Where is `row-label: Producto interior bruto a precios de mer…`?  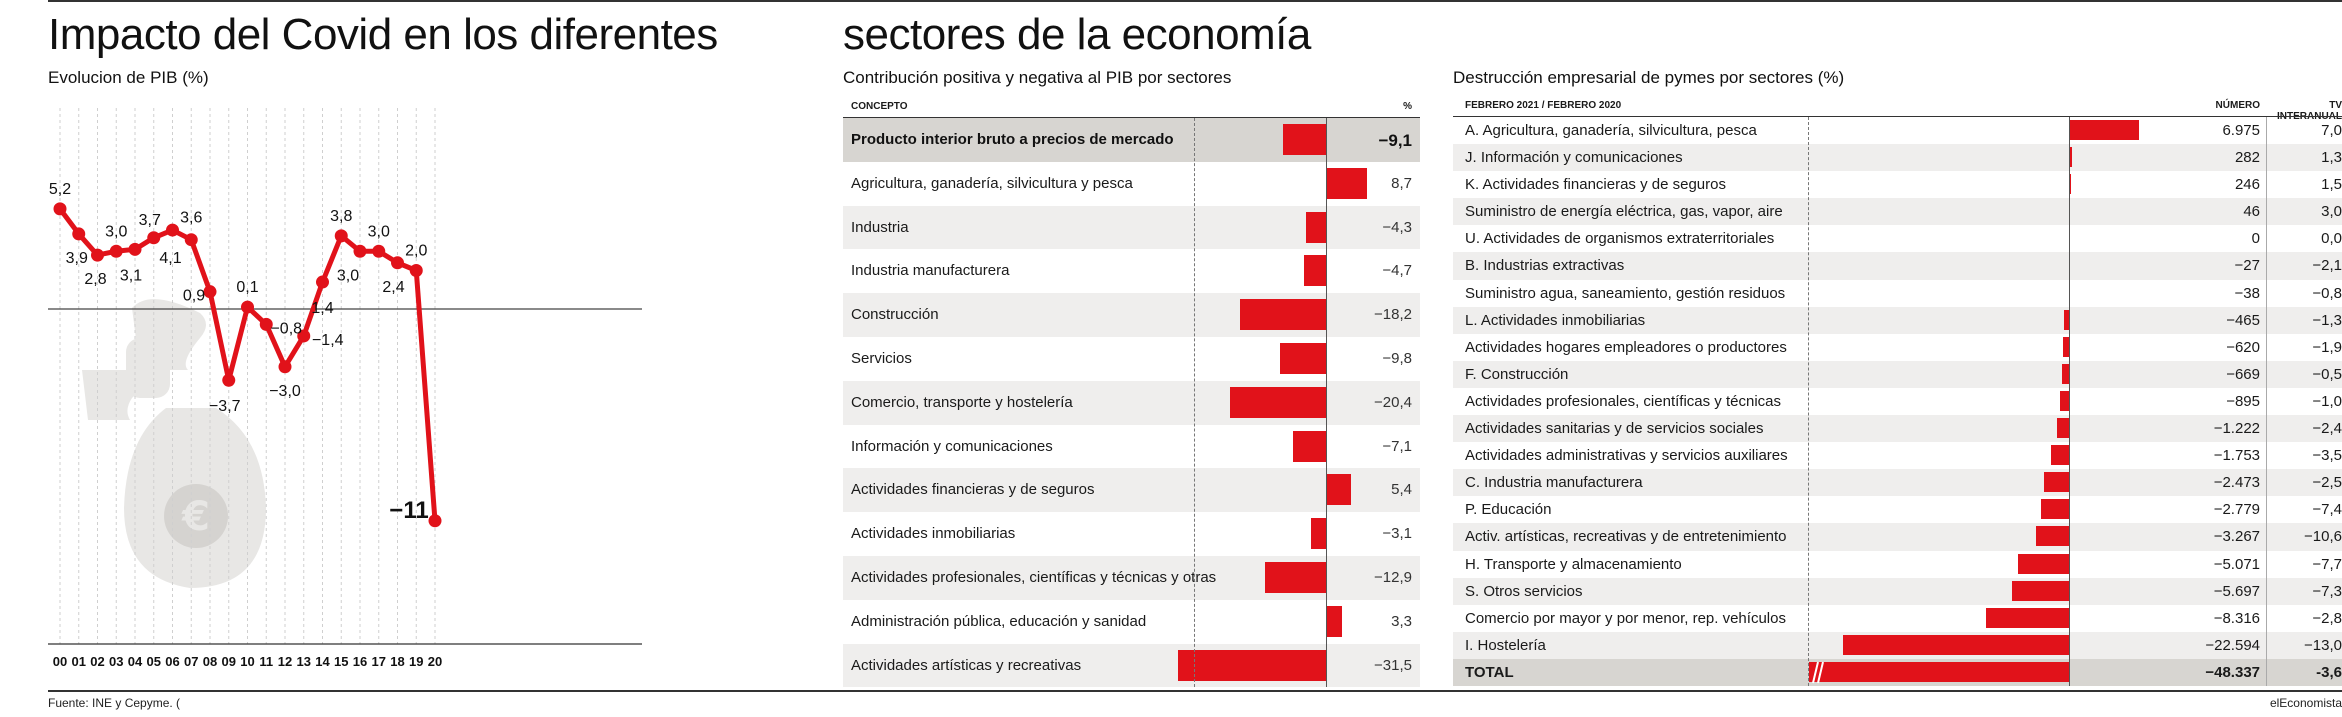 row-label: Producto interior bruto a precios de mer… is located at coordinates (1012, 139).